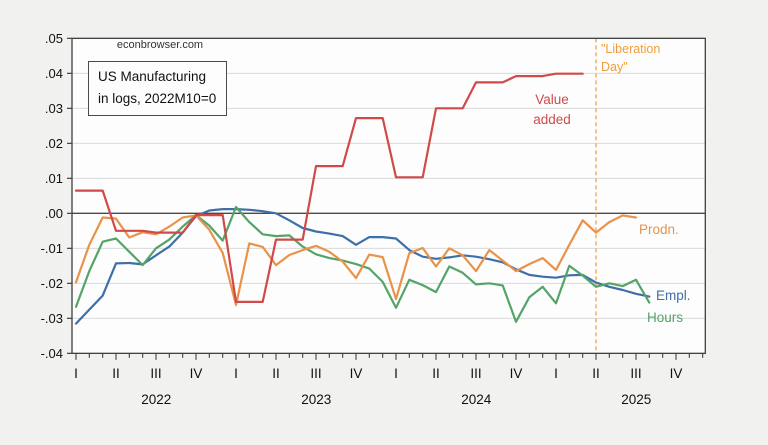  What do you see at coordinates (52, 353) in the screenshot?
I see `svg-text: -.04` at bounding box center [52, 353].